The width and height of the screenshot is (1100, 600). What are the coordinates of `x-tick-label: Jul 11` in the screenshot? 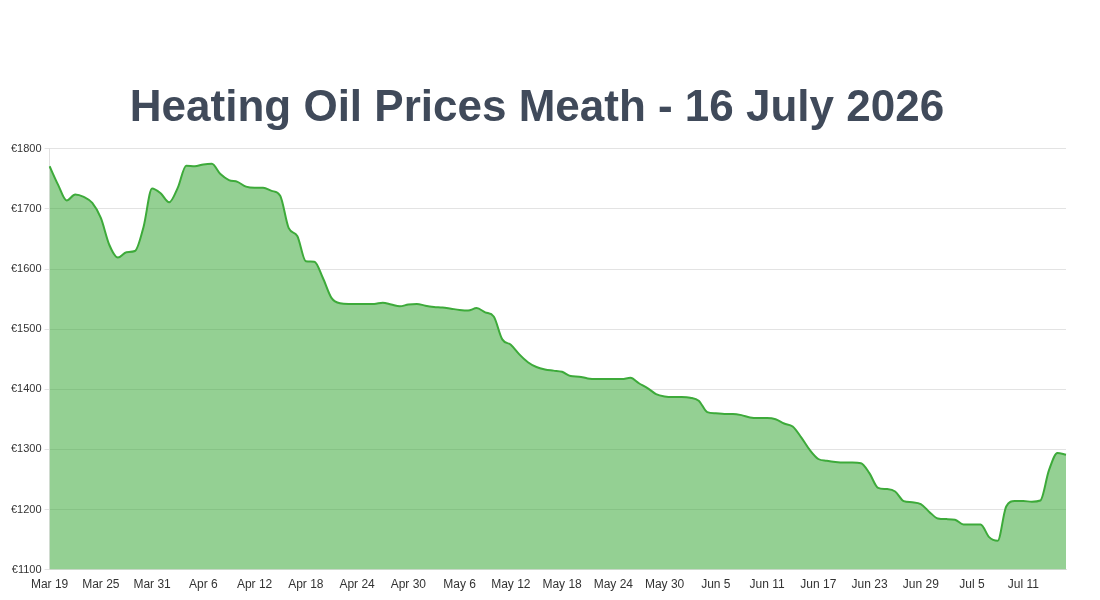 It's located at (1023, 584).